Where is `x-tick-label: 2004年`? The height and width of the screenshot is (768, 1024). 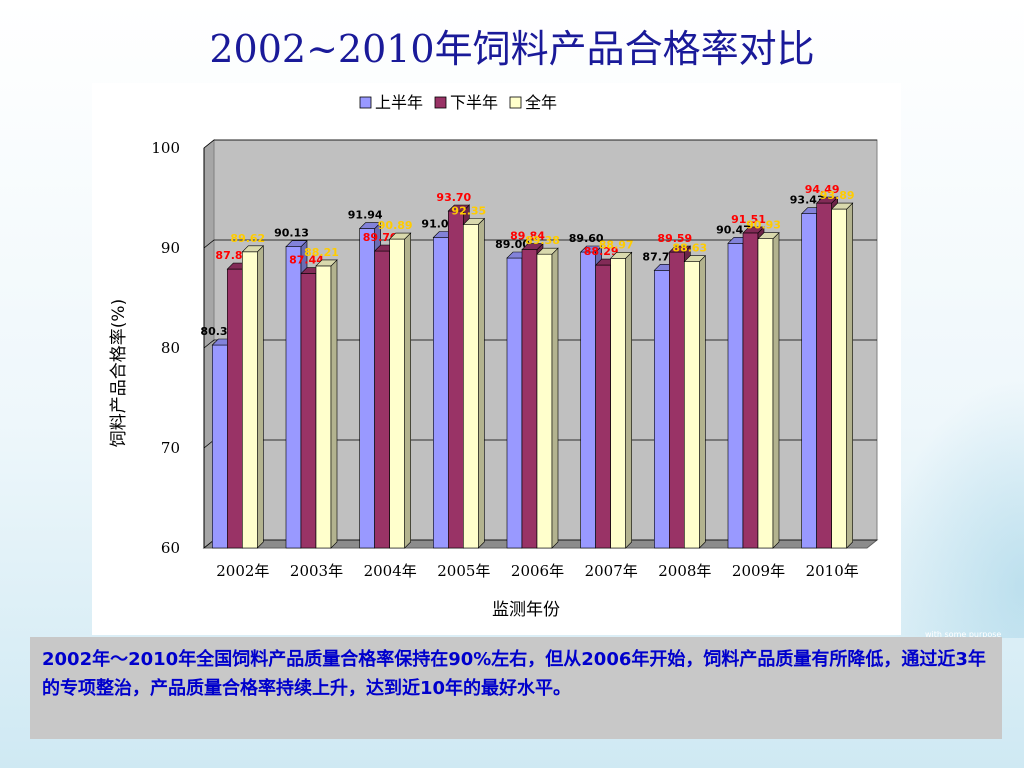 x-tick-label: 2004年 is located at coordinates (390, 571).